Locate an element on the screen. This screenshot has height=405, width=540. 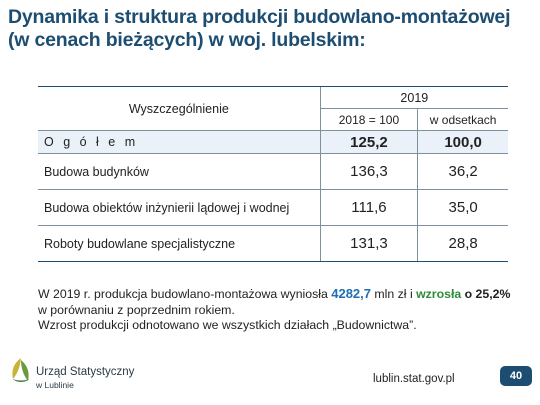
website-url: lublin.stat.gov.pl is located at coordinates (414, 379).